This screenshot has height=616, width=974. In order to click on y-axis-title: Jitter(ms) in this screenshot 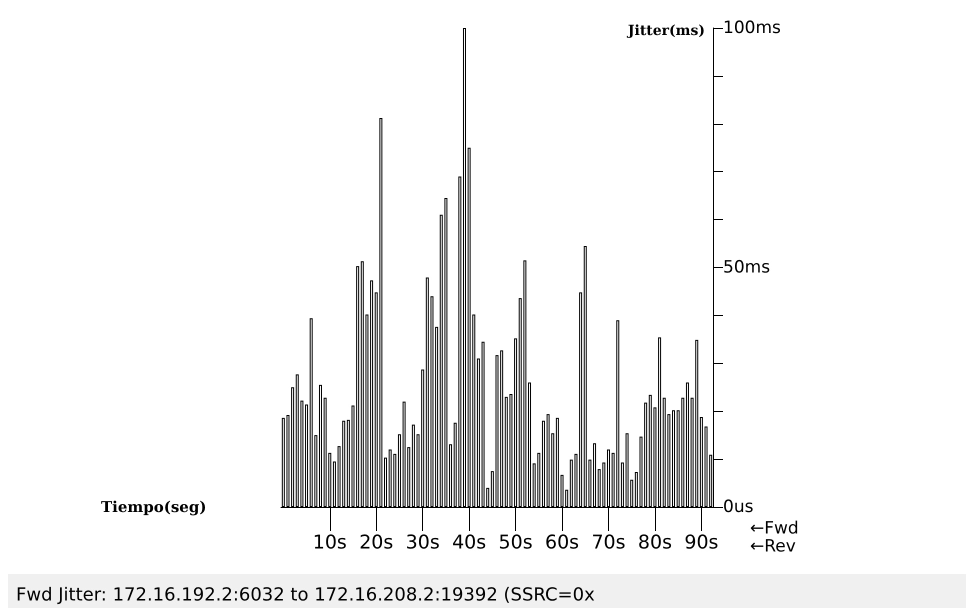, I will do `click(665, 31)`.